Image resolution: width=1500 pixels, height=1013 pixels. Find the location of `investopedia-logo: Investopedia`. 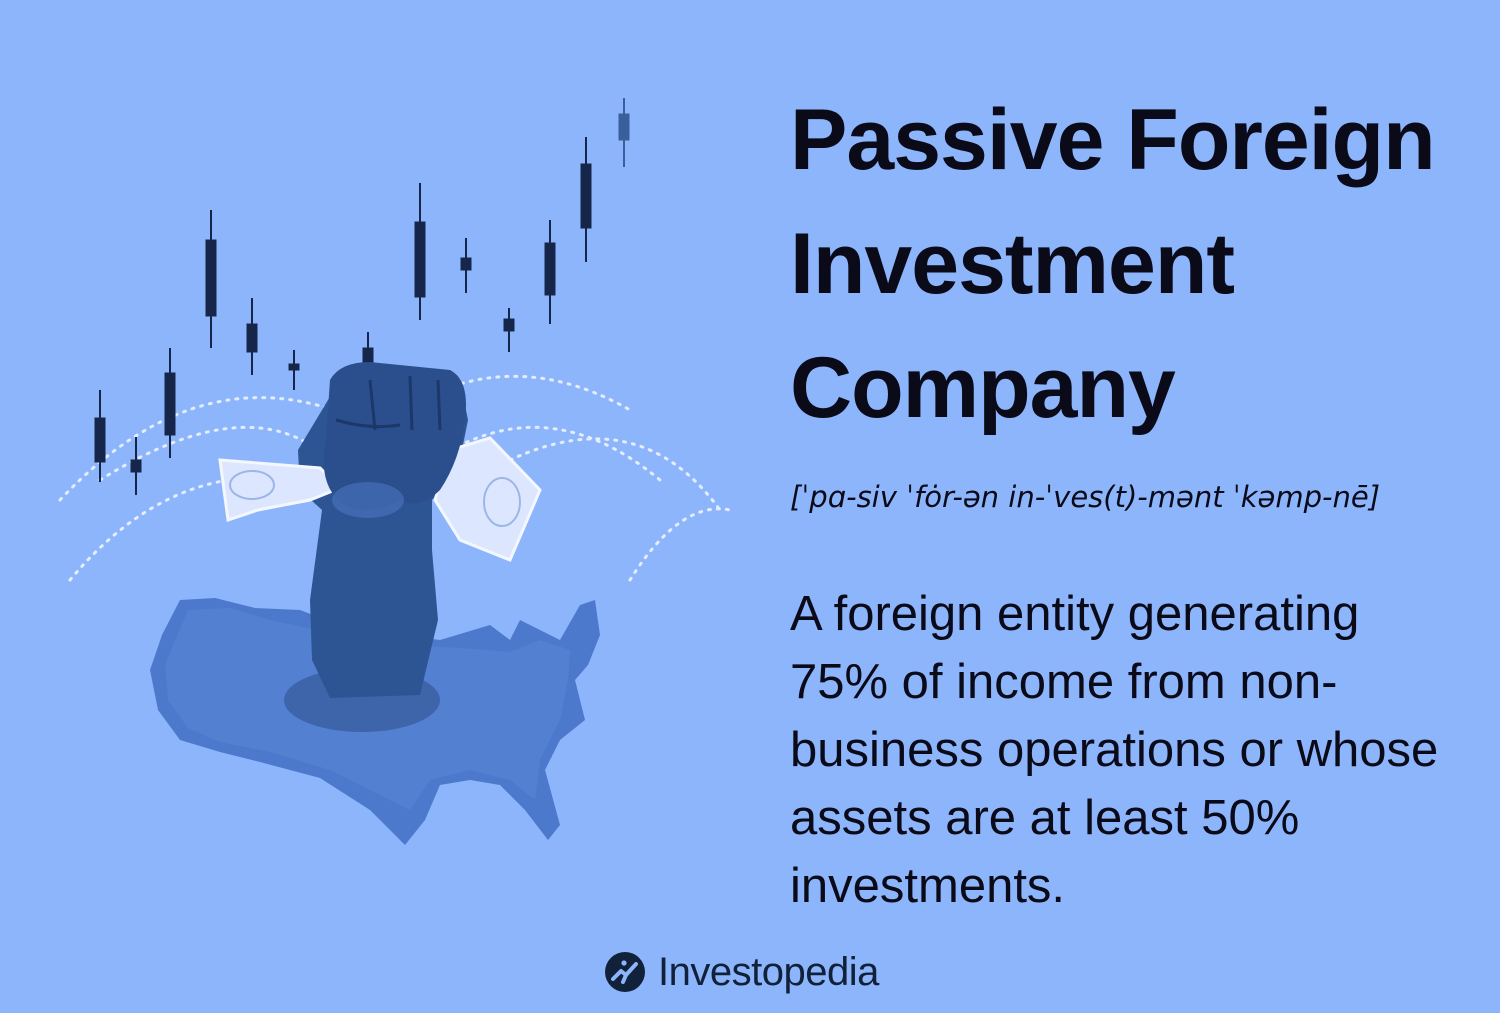

investopedia-logo: Investopedia is located at coordinates (741, 972).